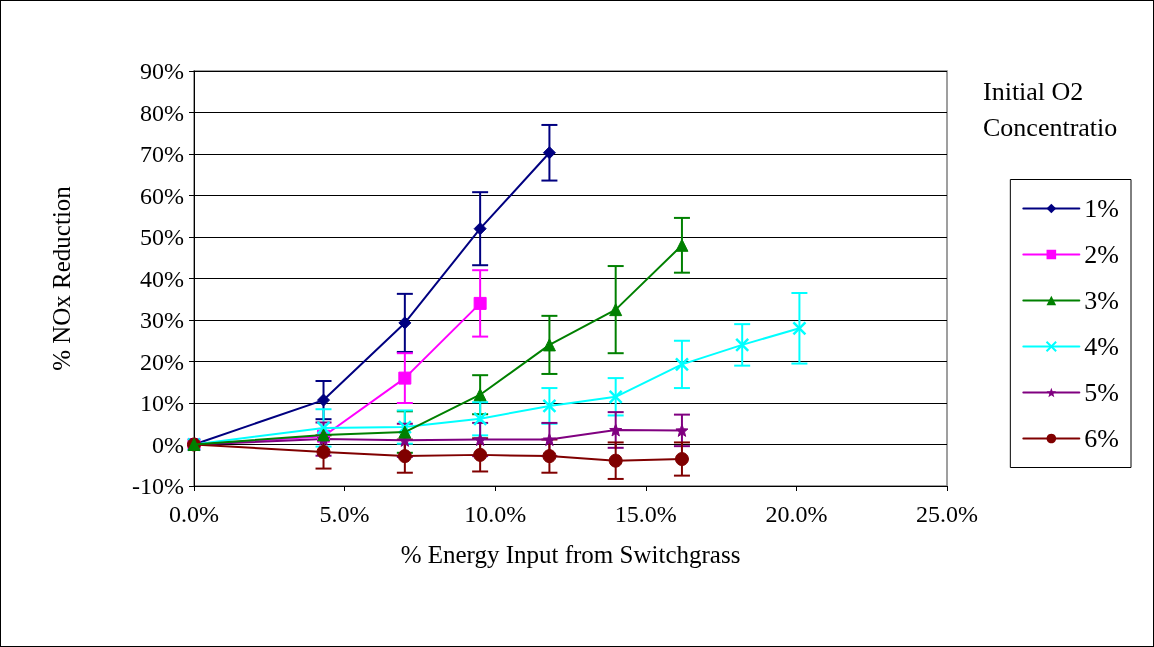 The image size is (1154, 647). Describe the element at coordinates (1102, 392) in the screenshot. I see `legend-label: 5%` at that location.